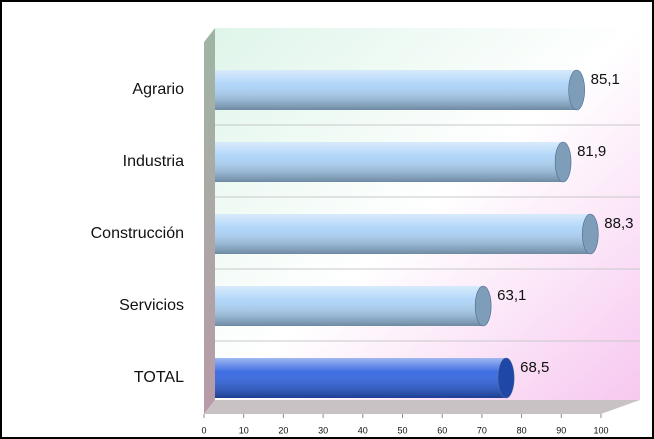 Image resolution: width=654 pixels, height=439 pixels. I want to click on x-tick-label: 100, so click(600, 430).